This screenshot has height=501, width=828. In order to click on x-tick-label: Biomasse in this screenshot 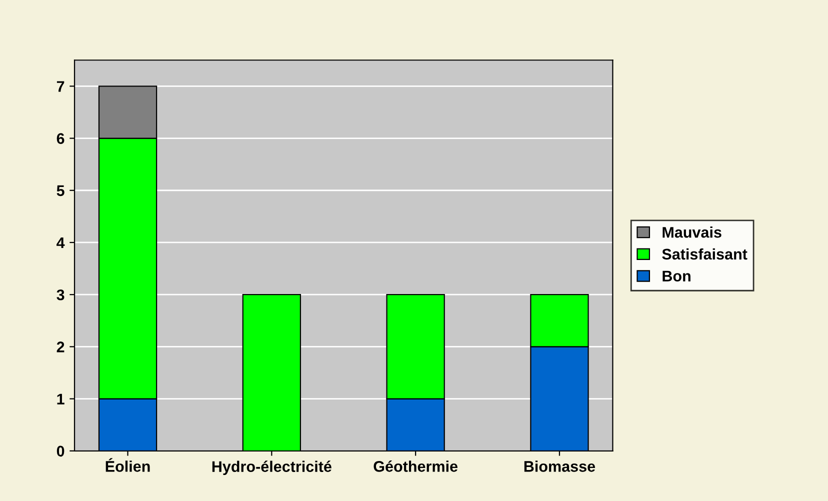, I will do `click(560, 466)`.